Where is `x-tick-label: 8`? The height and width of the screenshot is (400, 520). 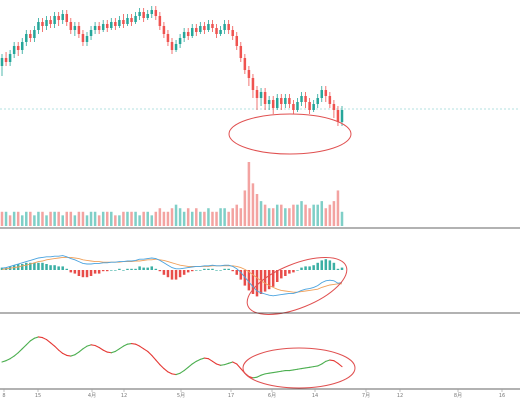 x-tick-label: 8 is located at coordinates (3, 396).